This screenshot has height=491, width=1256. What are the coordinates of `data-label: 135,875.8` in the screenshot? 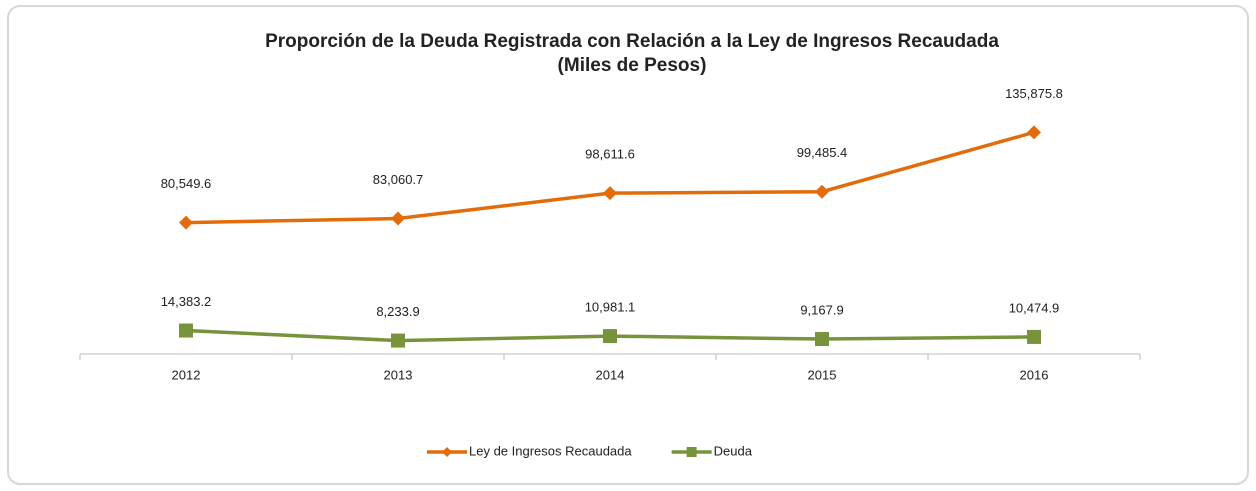 It's located at (1034, 93).